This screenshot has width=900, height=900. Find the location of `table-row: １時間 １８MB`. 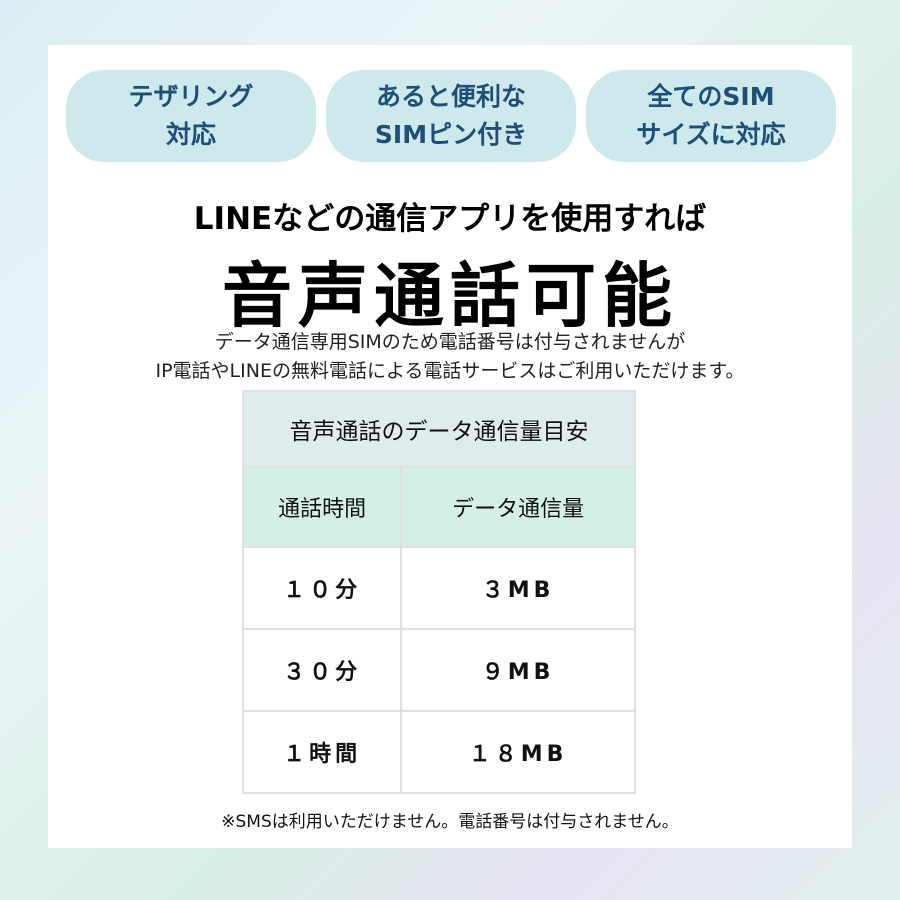

table-row: １時間 １８MB is located at coordinates (438, 752).